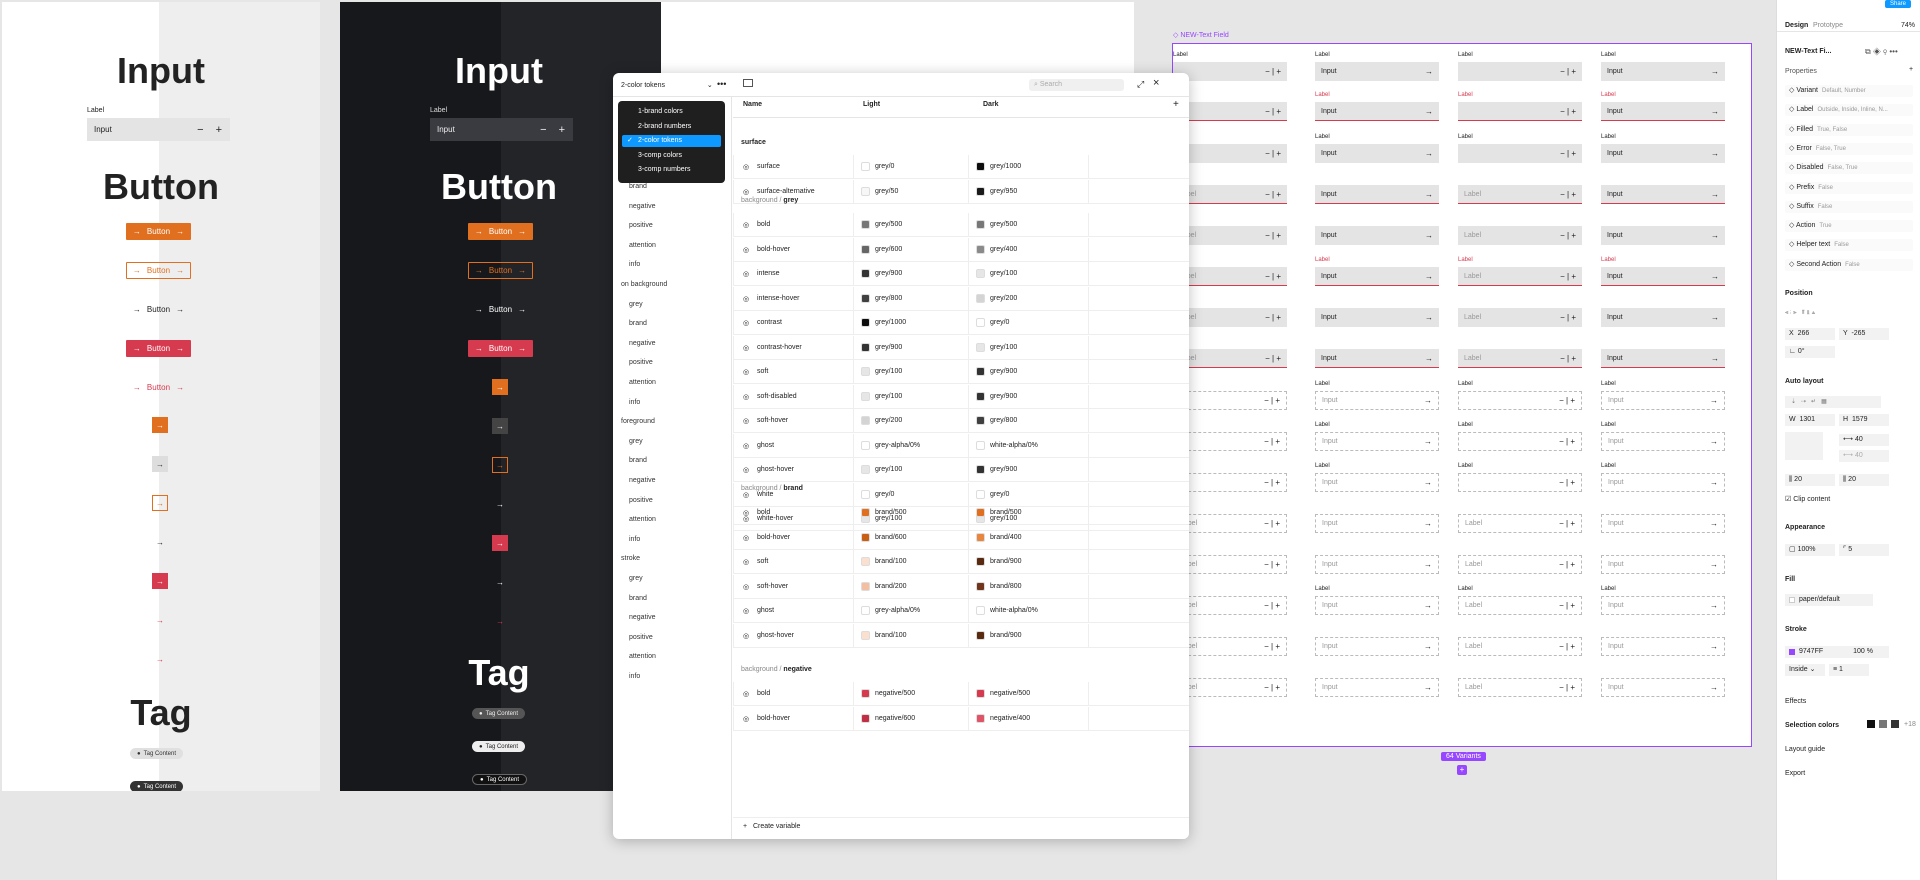 This screenshot has height=880, width=1920. I want to click on plus-icon: +, so click(561, 129).